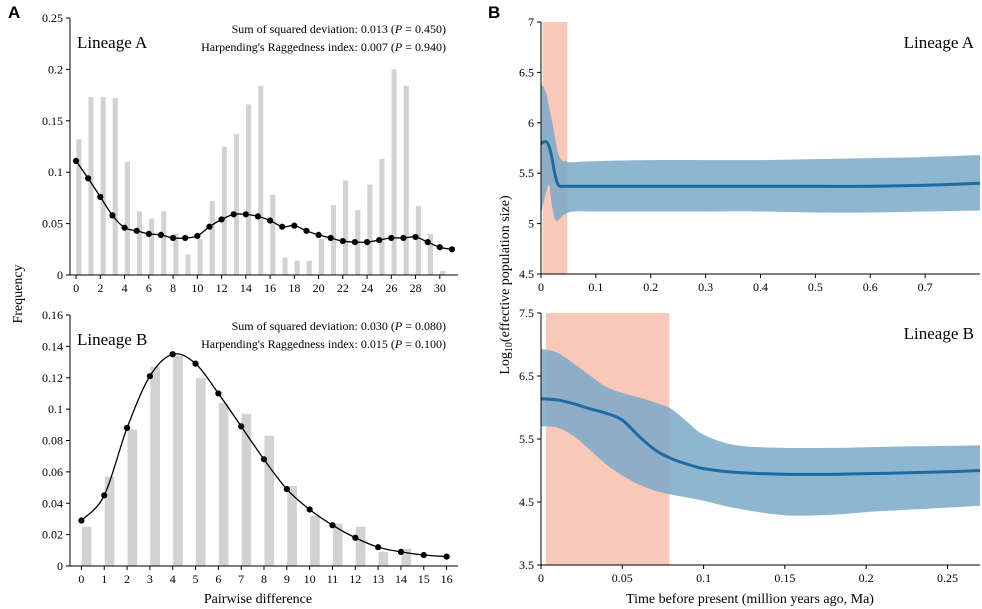  Describe the element at coordinates (355, 579) in the screenshot. I see `x-tick-label: 12` at that location.